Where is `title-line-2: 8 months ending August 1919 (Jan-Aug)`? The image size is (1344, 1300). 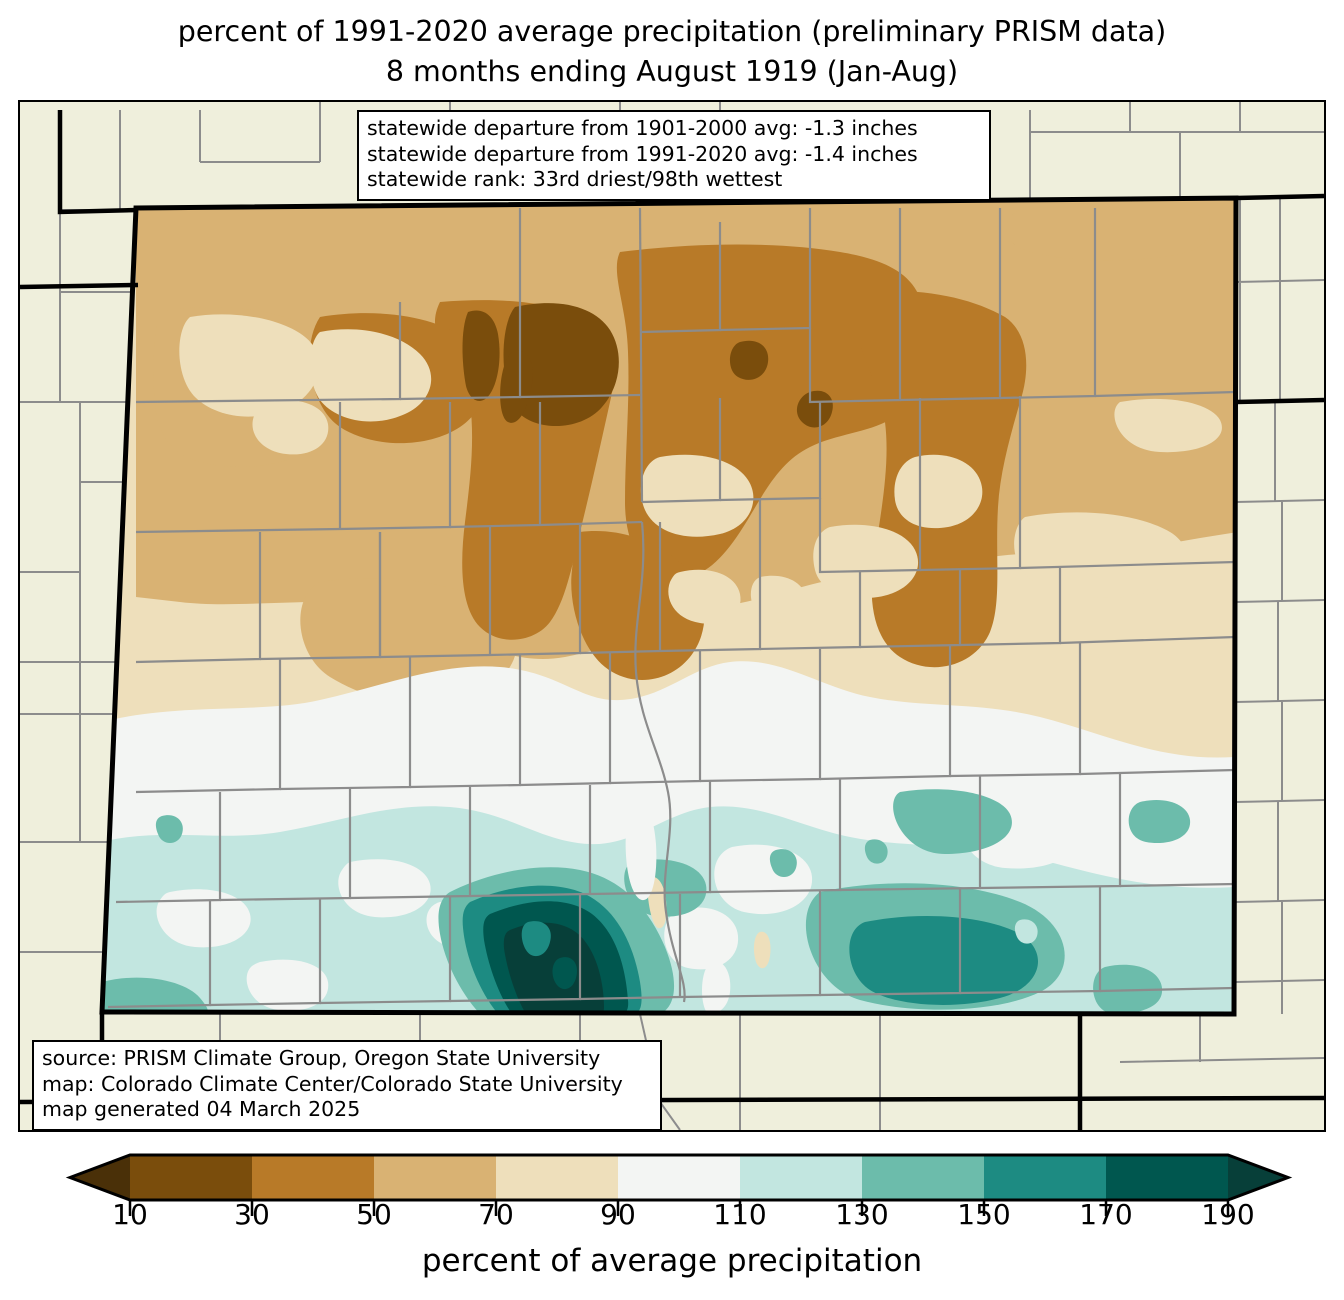 title-line-2: 8 months ending August 1919 (Jan-Aug) is located at coordinates (672, 71).